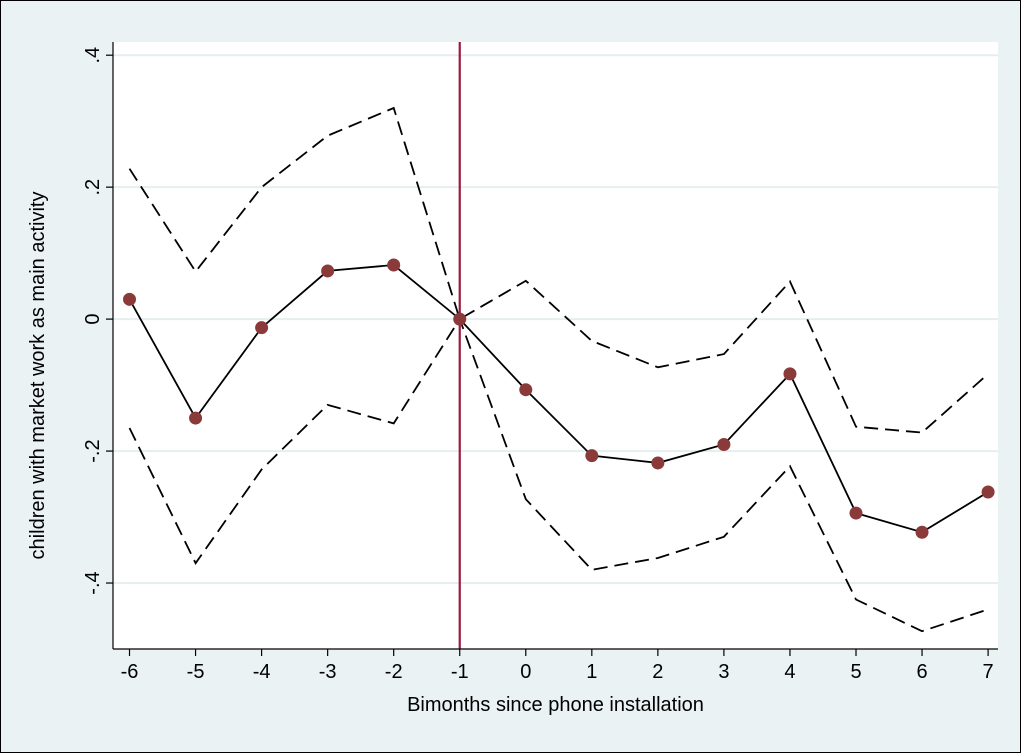  I want to click on y-tick-label-2: 0, so click(93, 319).